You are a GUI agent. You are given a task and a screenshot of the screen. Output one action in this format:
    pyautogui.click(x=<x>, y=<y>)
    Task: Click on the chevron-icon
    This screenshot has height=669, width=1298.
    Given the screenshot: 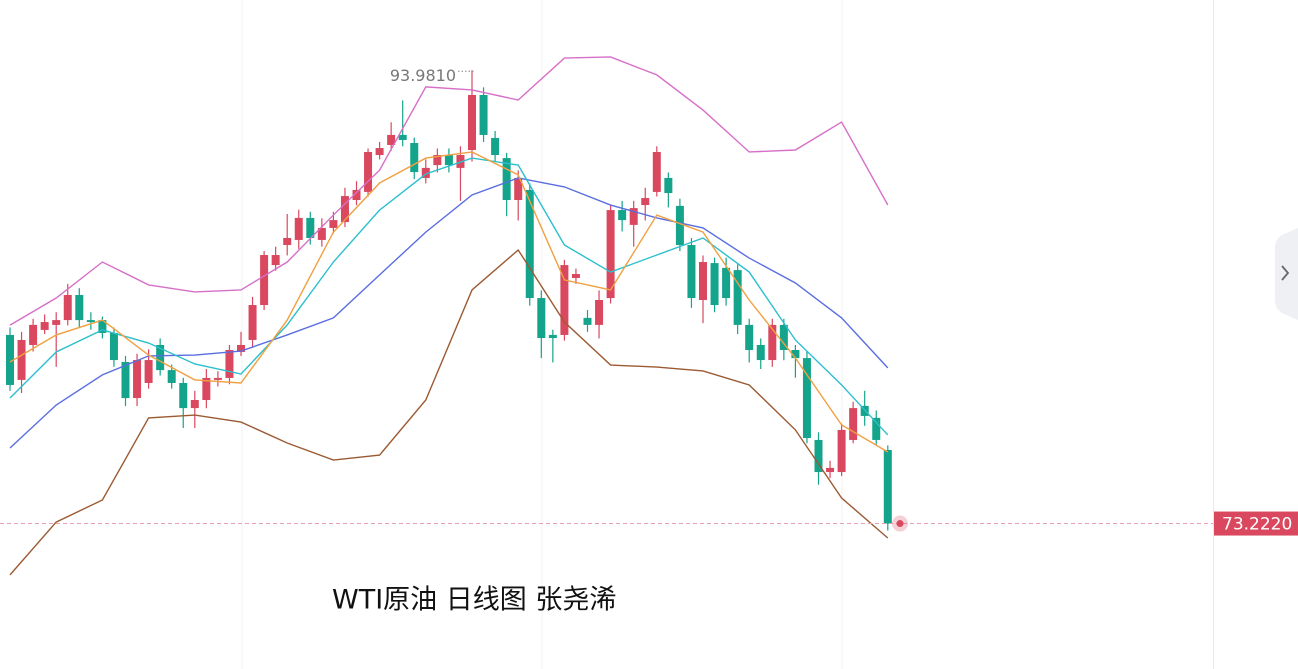 What is the action you would take?
    pyautogui.click(x=1285, y=273)
    